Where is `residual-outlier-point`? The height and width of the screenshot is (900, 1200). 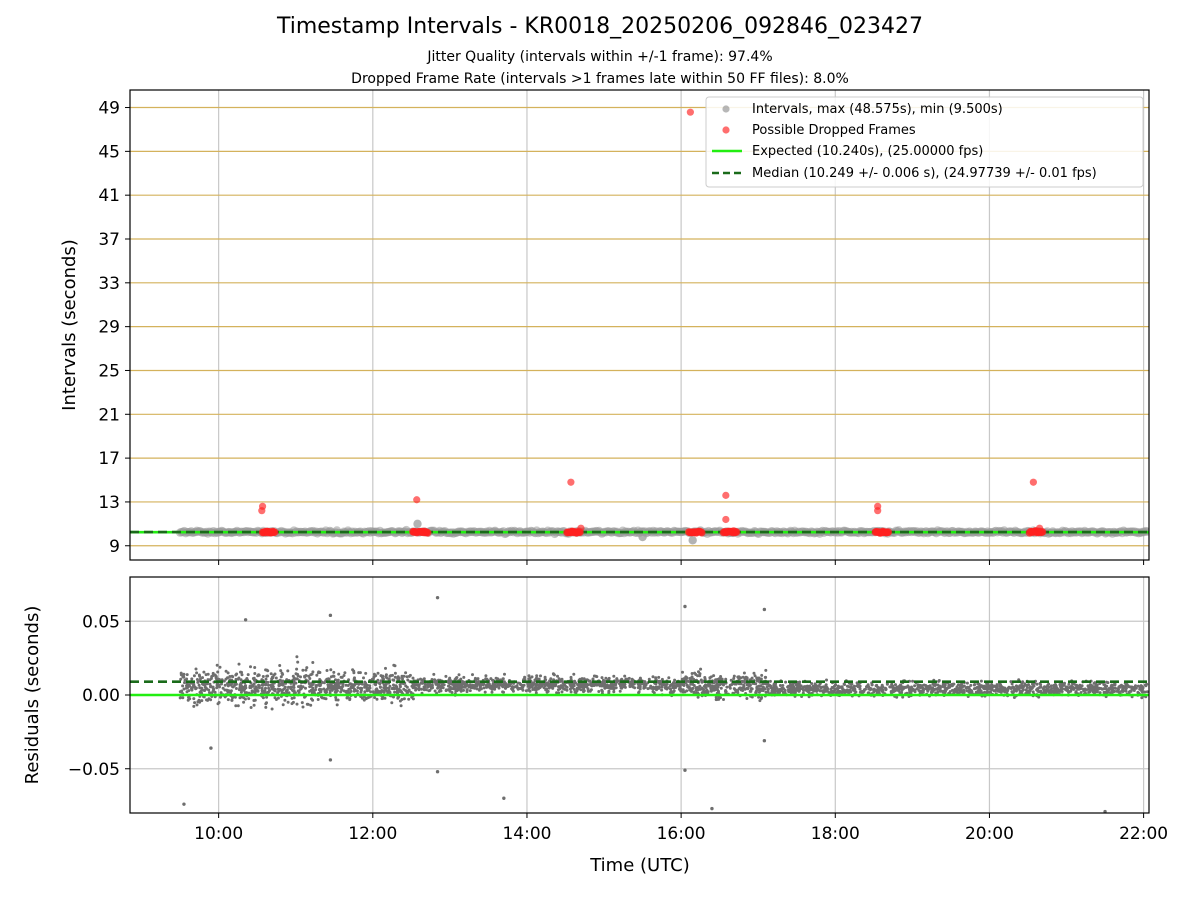
residual-outlier-point is located at coordinates (211, 748).